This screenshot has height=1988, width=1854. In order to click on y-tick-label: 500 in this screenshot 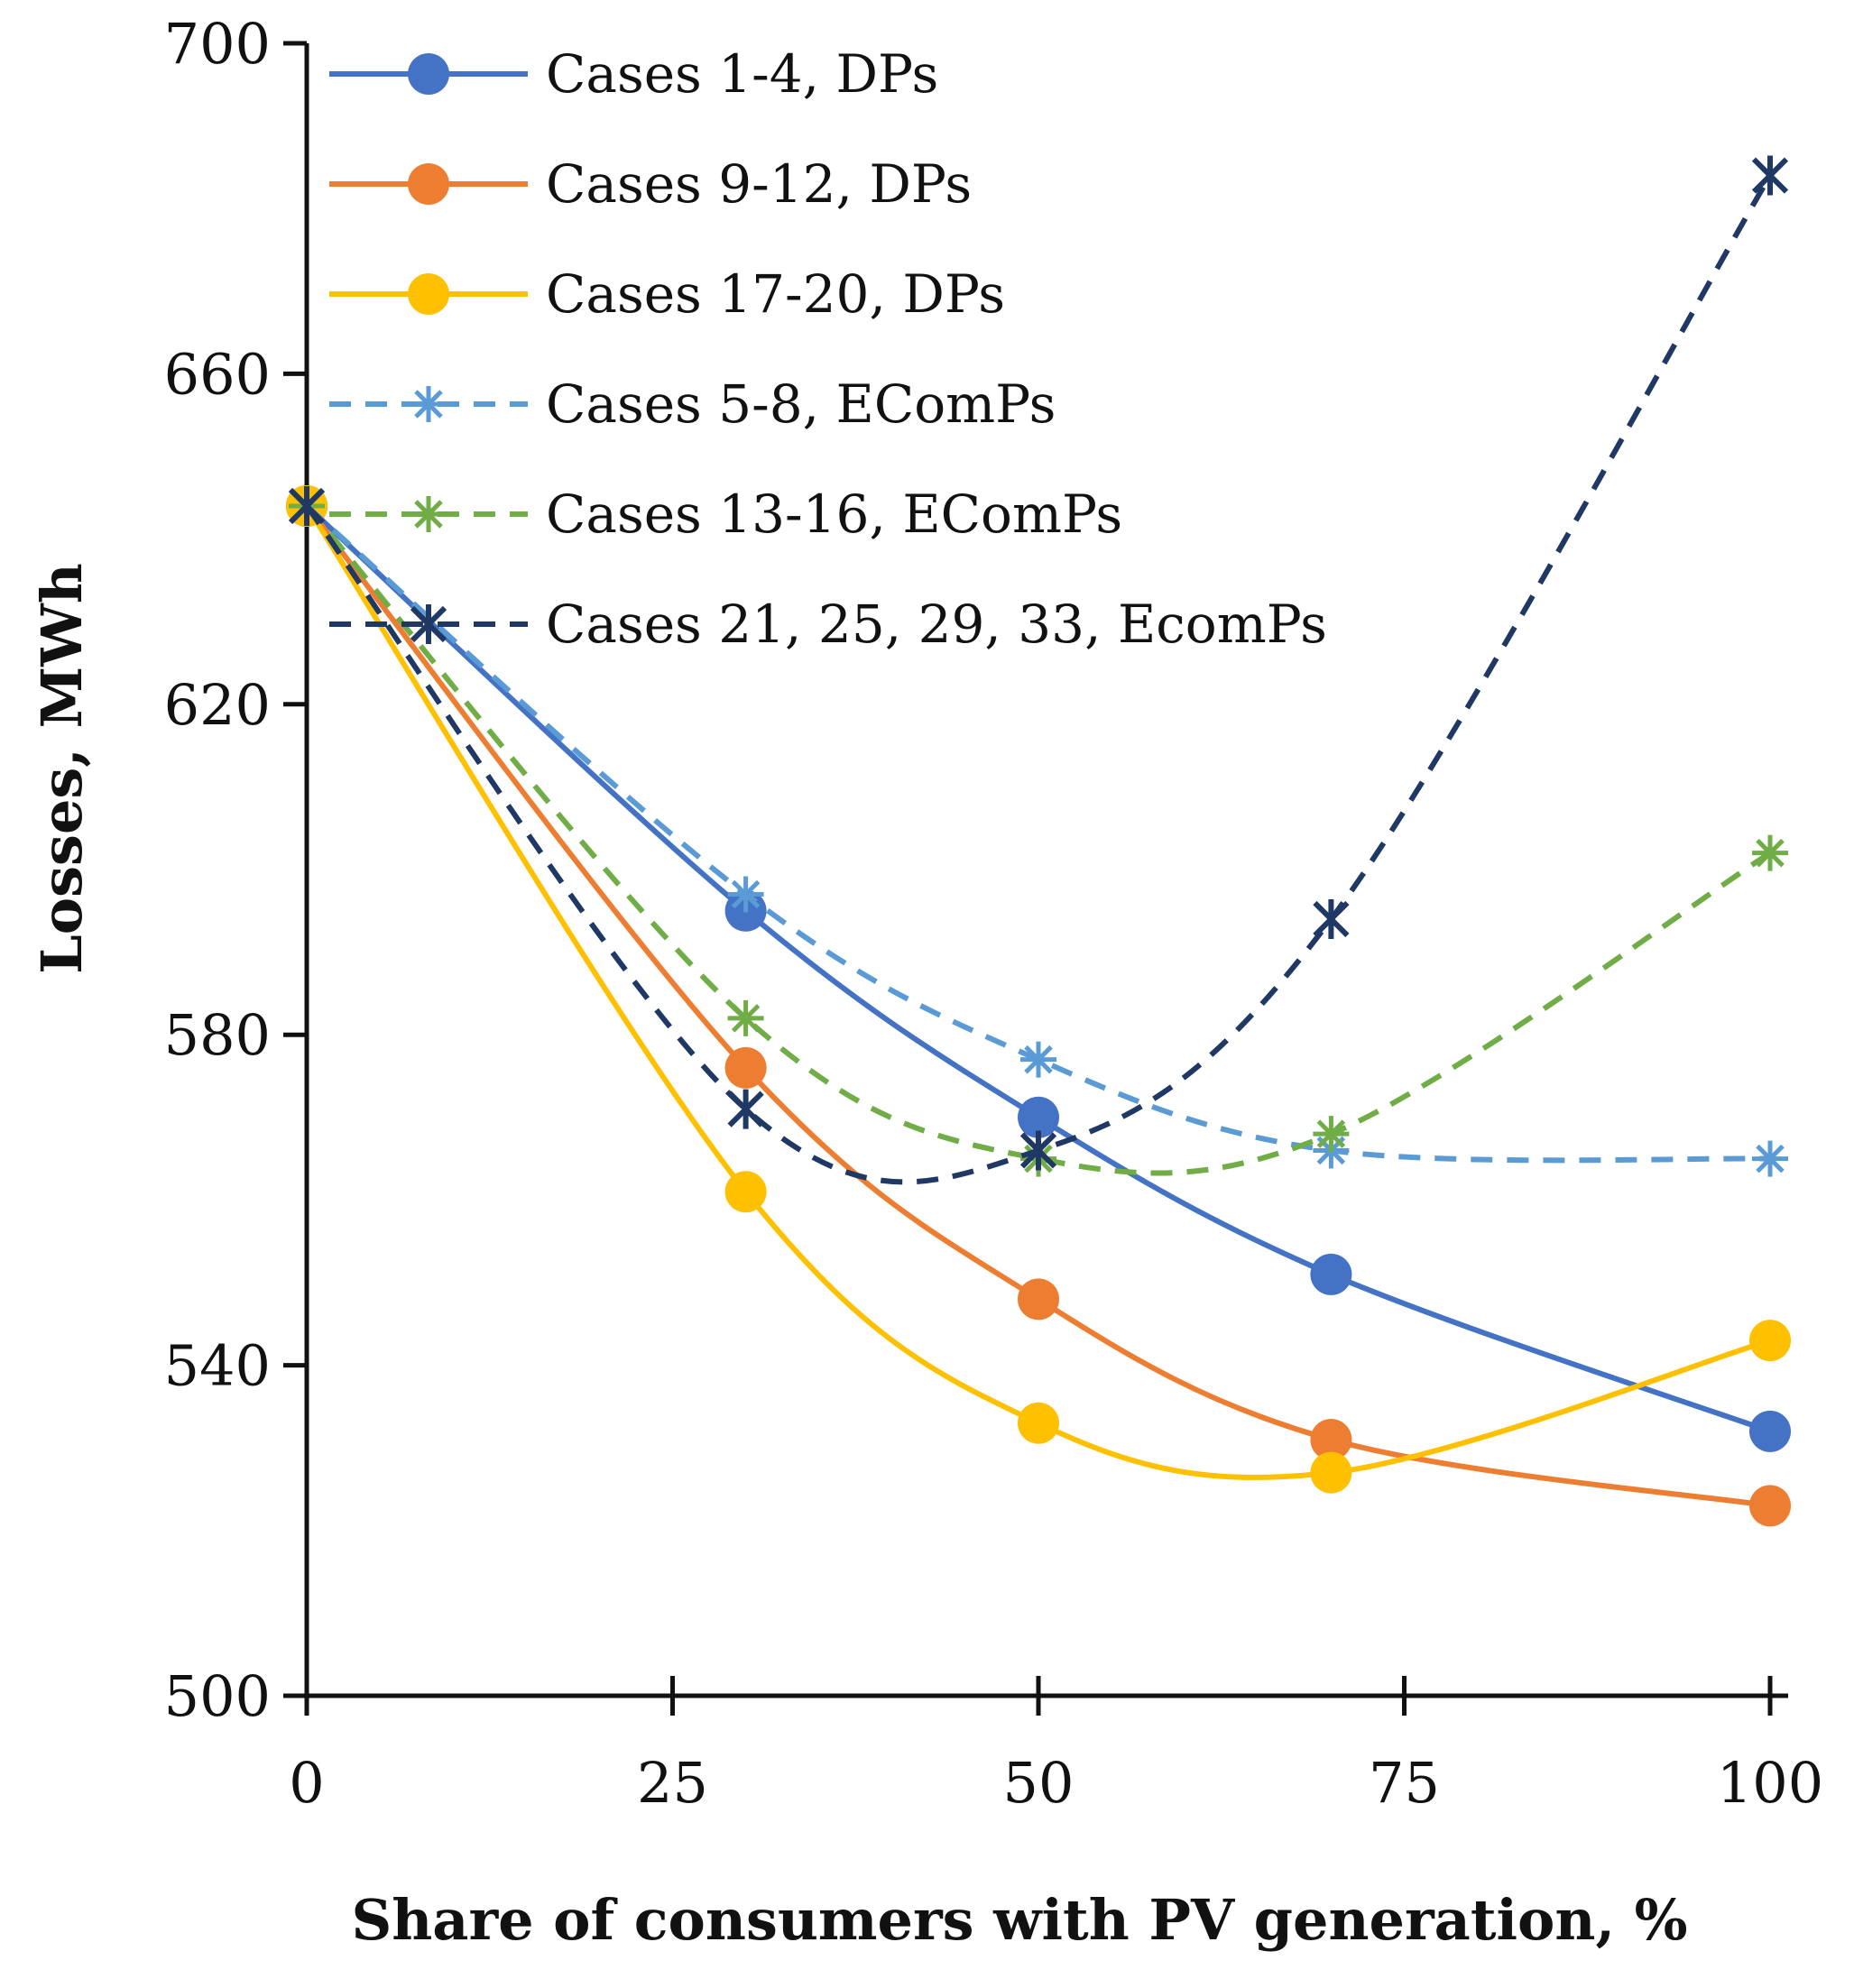, I will do `click(218, 1696)`.